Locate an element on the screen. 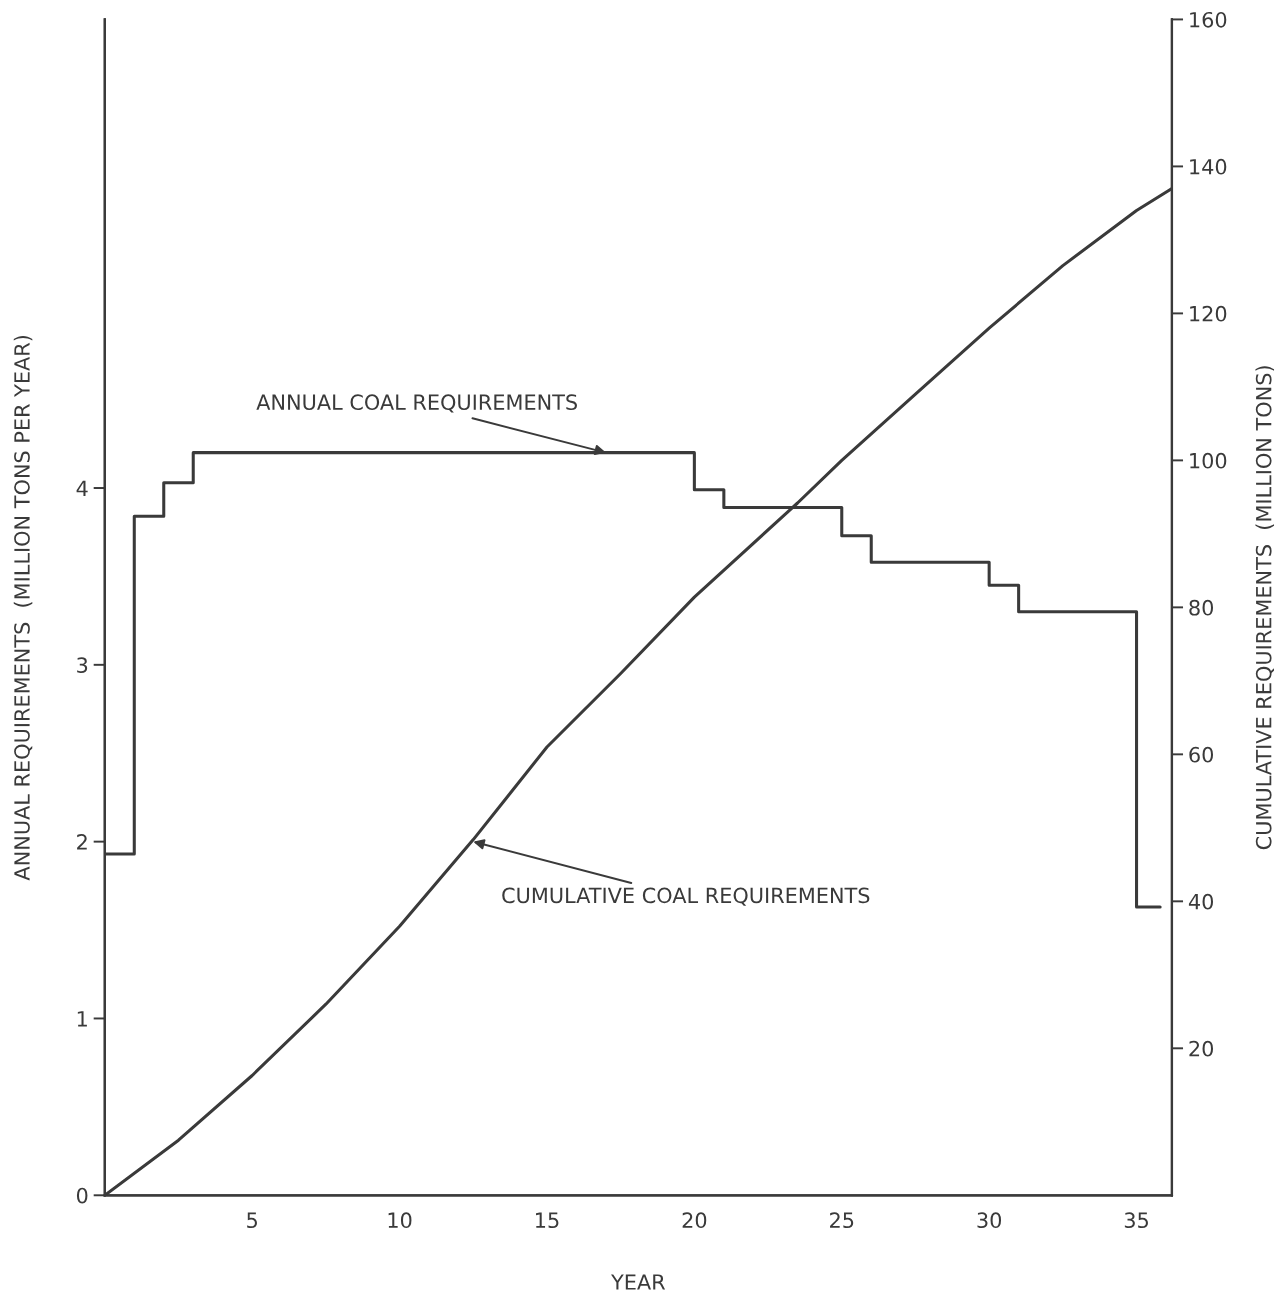 This screenshot has height=1295, width=1278. x-tick-label: 20 is located at coordinates (694, 1220).